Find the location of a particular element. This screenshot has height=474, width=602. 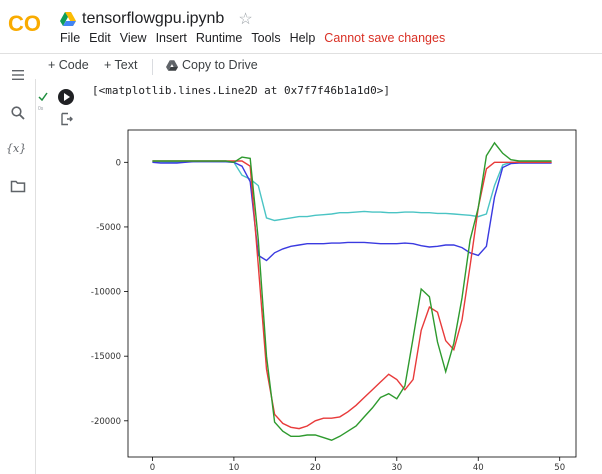

x-tick-label: 40 is located at coordinates (478, 468).